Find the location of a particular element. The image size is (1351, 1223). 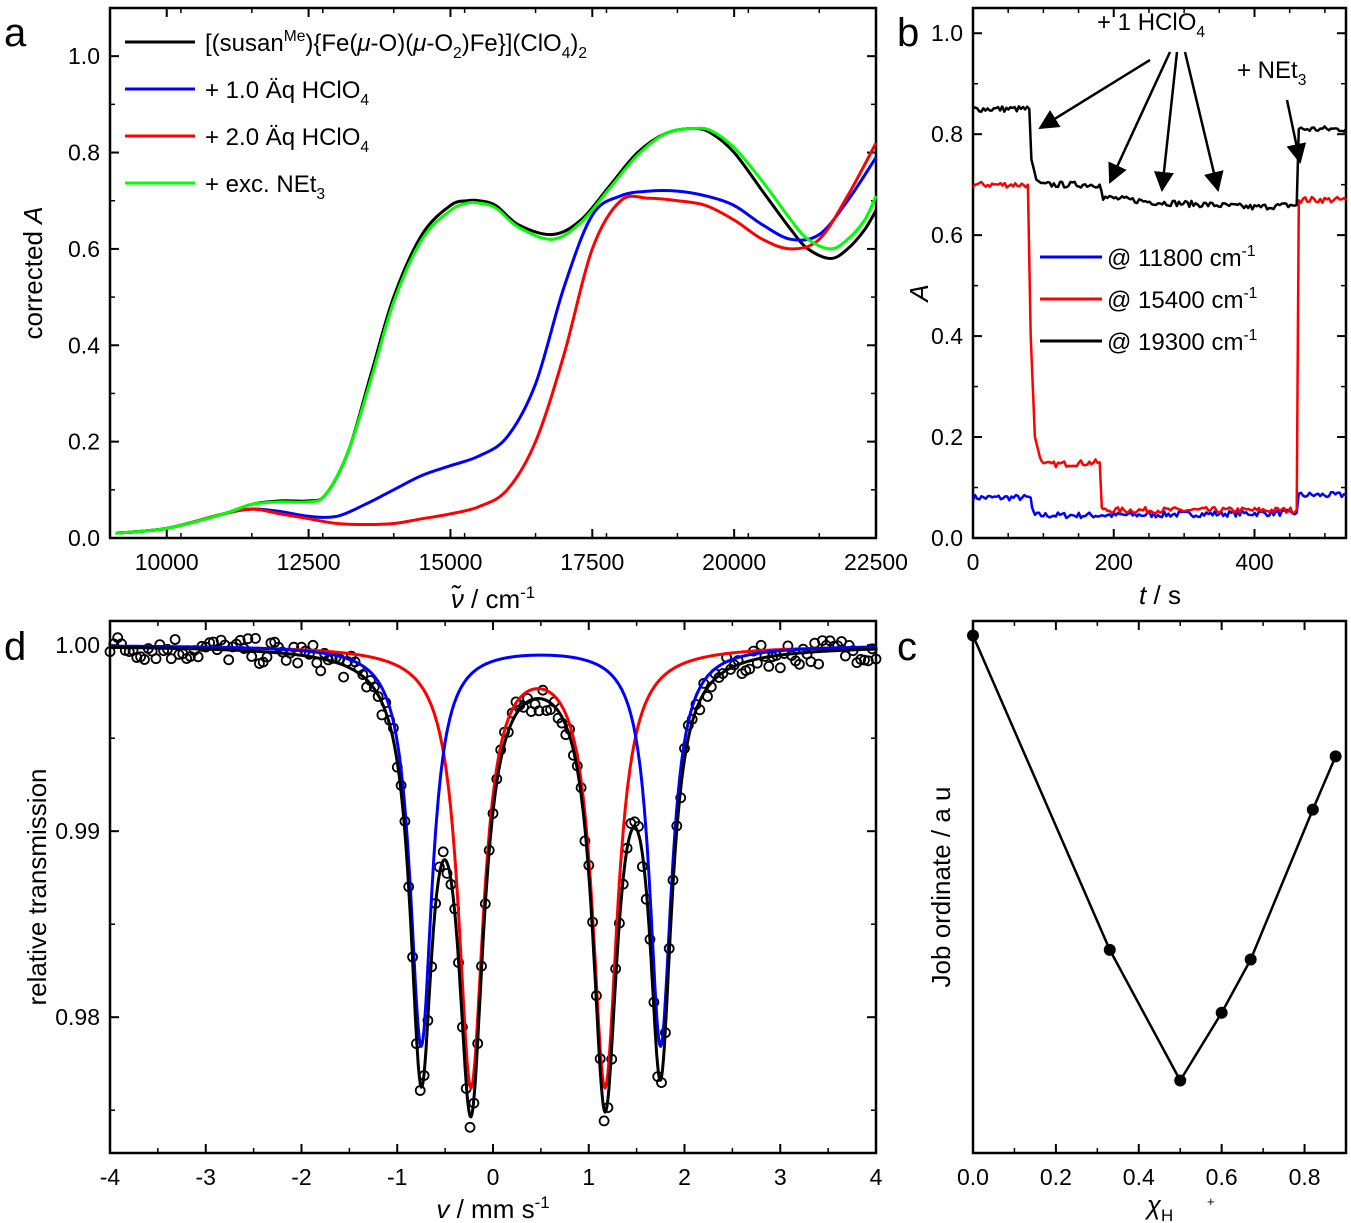

legend-entry: @ 19300 cm-1 is located at coordinates (1182, 341).